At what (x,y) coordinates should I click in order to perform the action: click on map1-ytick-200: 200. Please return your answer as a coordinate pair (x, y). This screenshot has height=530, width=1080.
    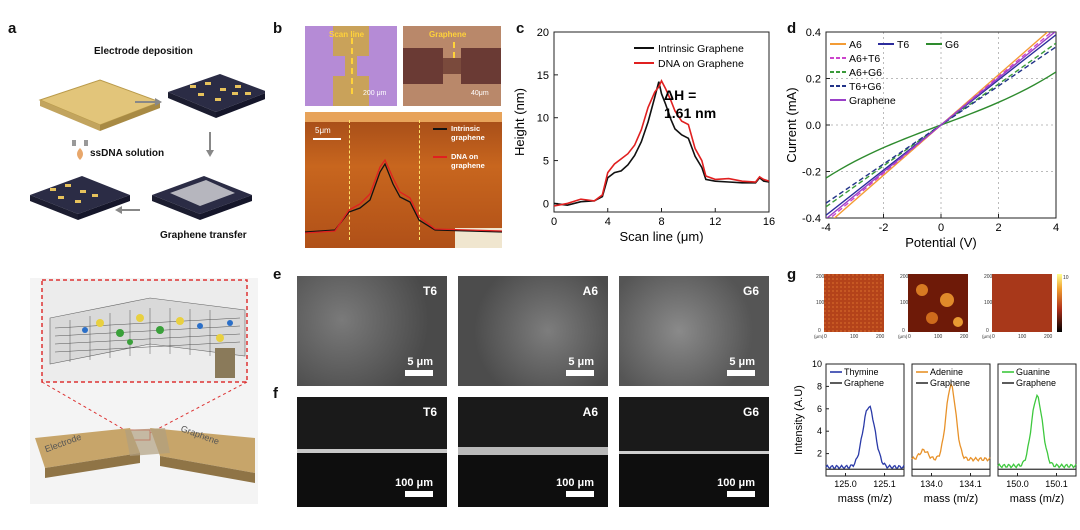
    Looking at the image, I should click on (820, 277).